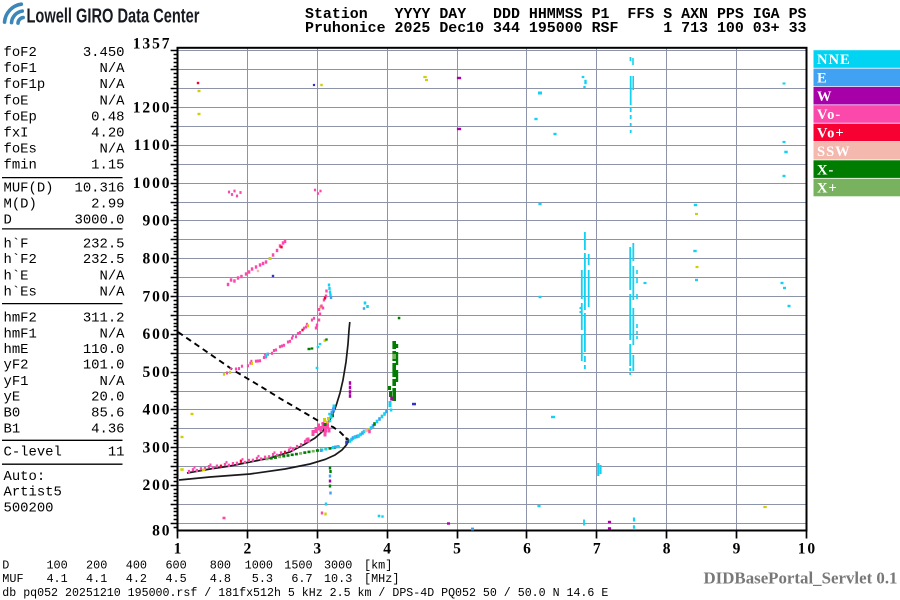 This screenshot has height=600, width=900. Describe the element at coordinates (829, 115) in the screenshot. I see `svg-text: Vo-` at that location.